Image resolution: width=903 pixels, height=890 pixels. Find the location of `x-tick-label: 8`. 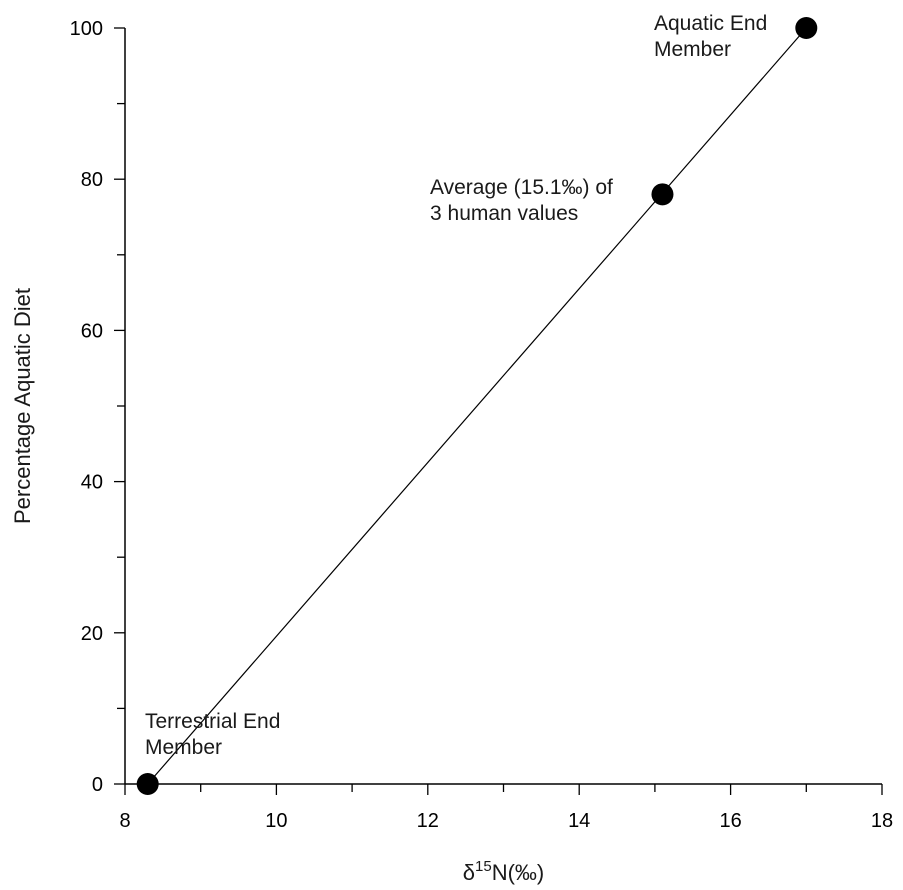

x-tick-label: 8 is located at coordinates (124, 821).